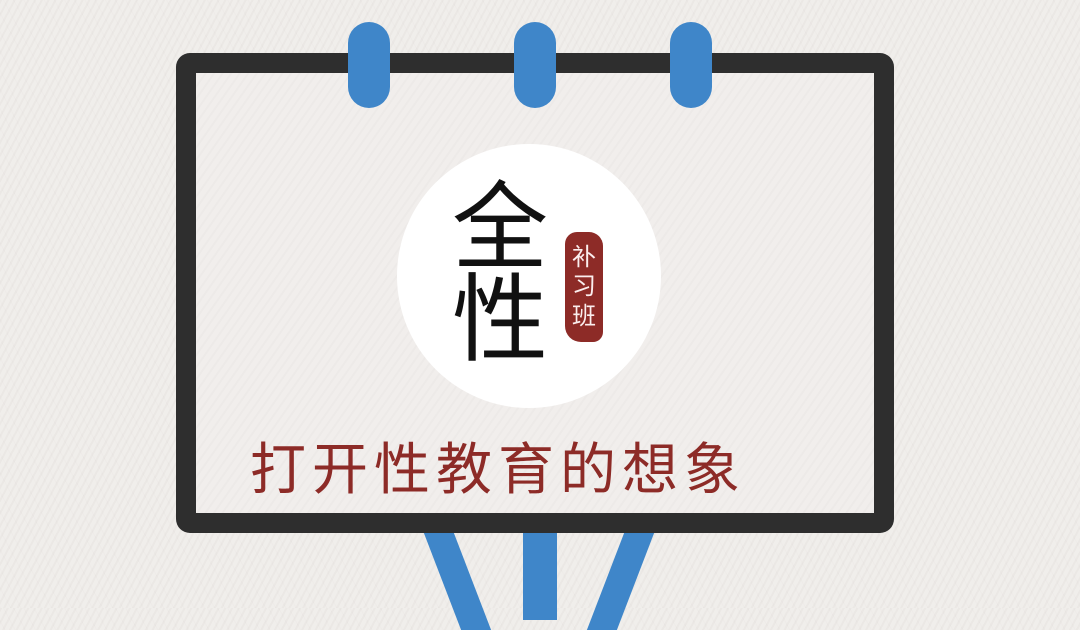 This screenshot has height=630, width=1080. Describe the element at coordinates (584, 315) in the screenshot. I see `seal-character: 班` at that location.